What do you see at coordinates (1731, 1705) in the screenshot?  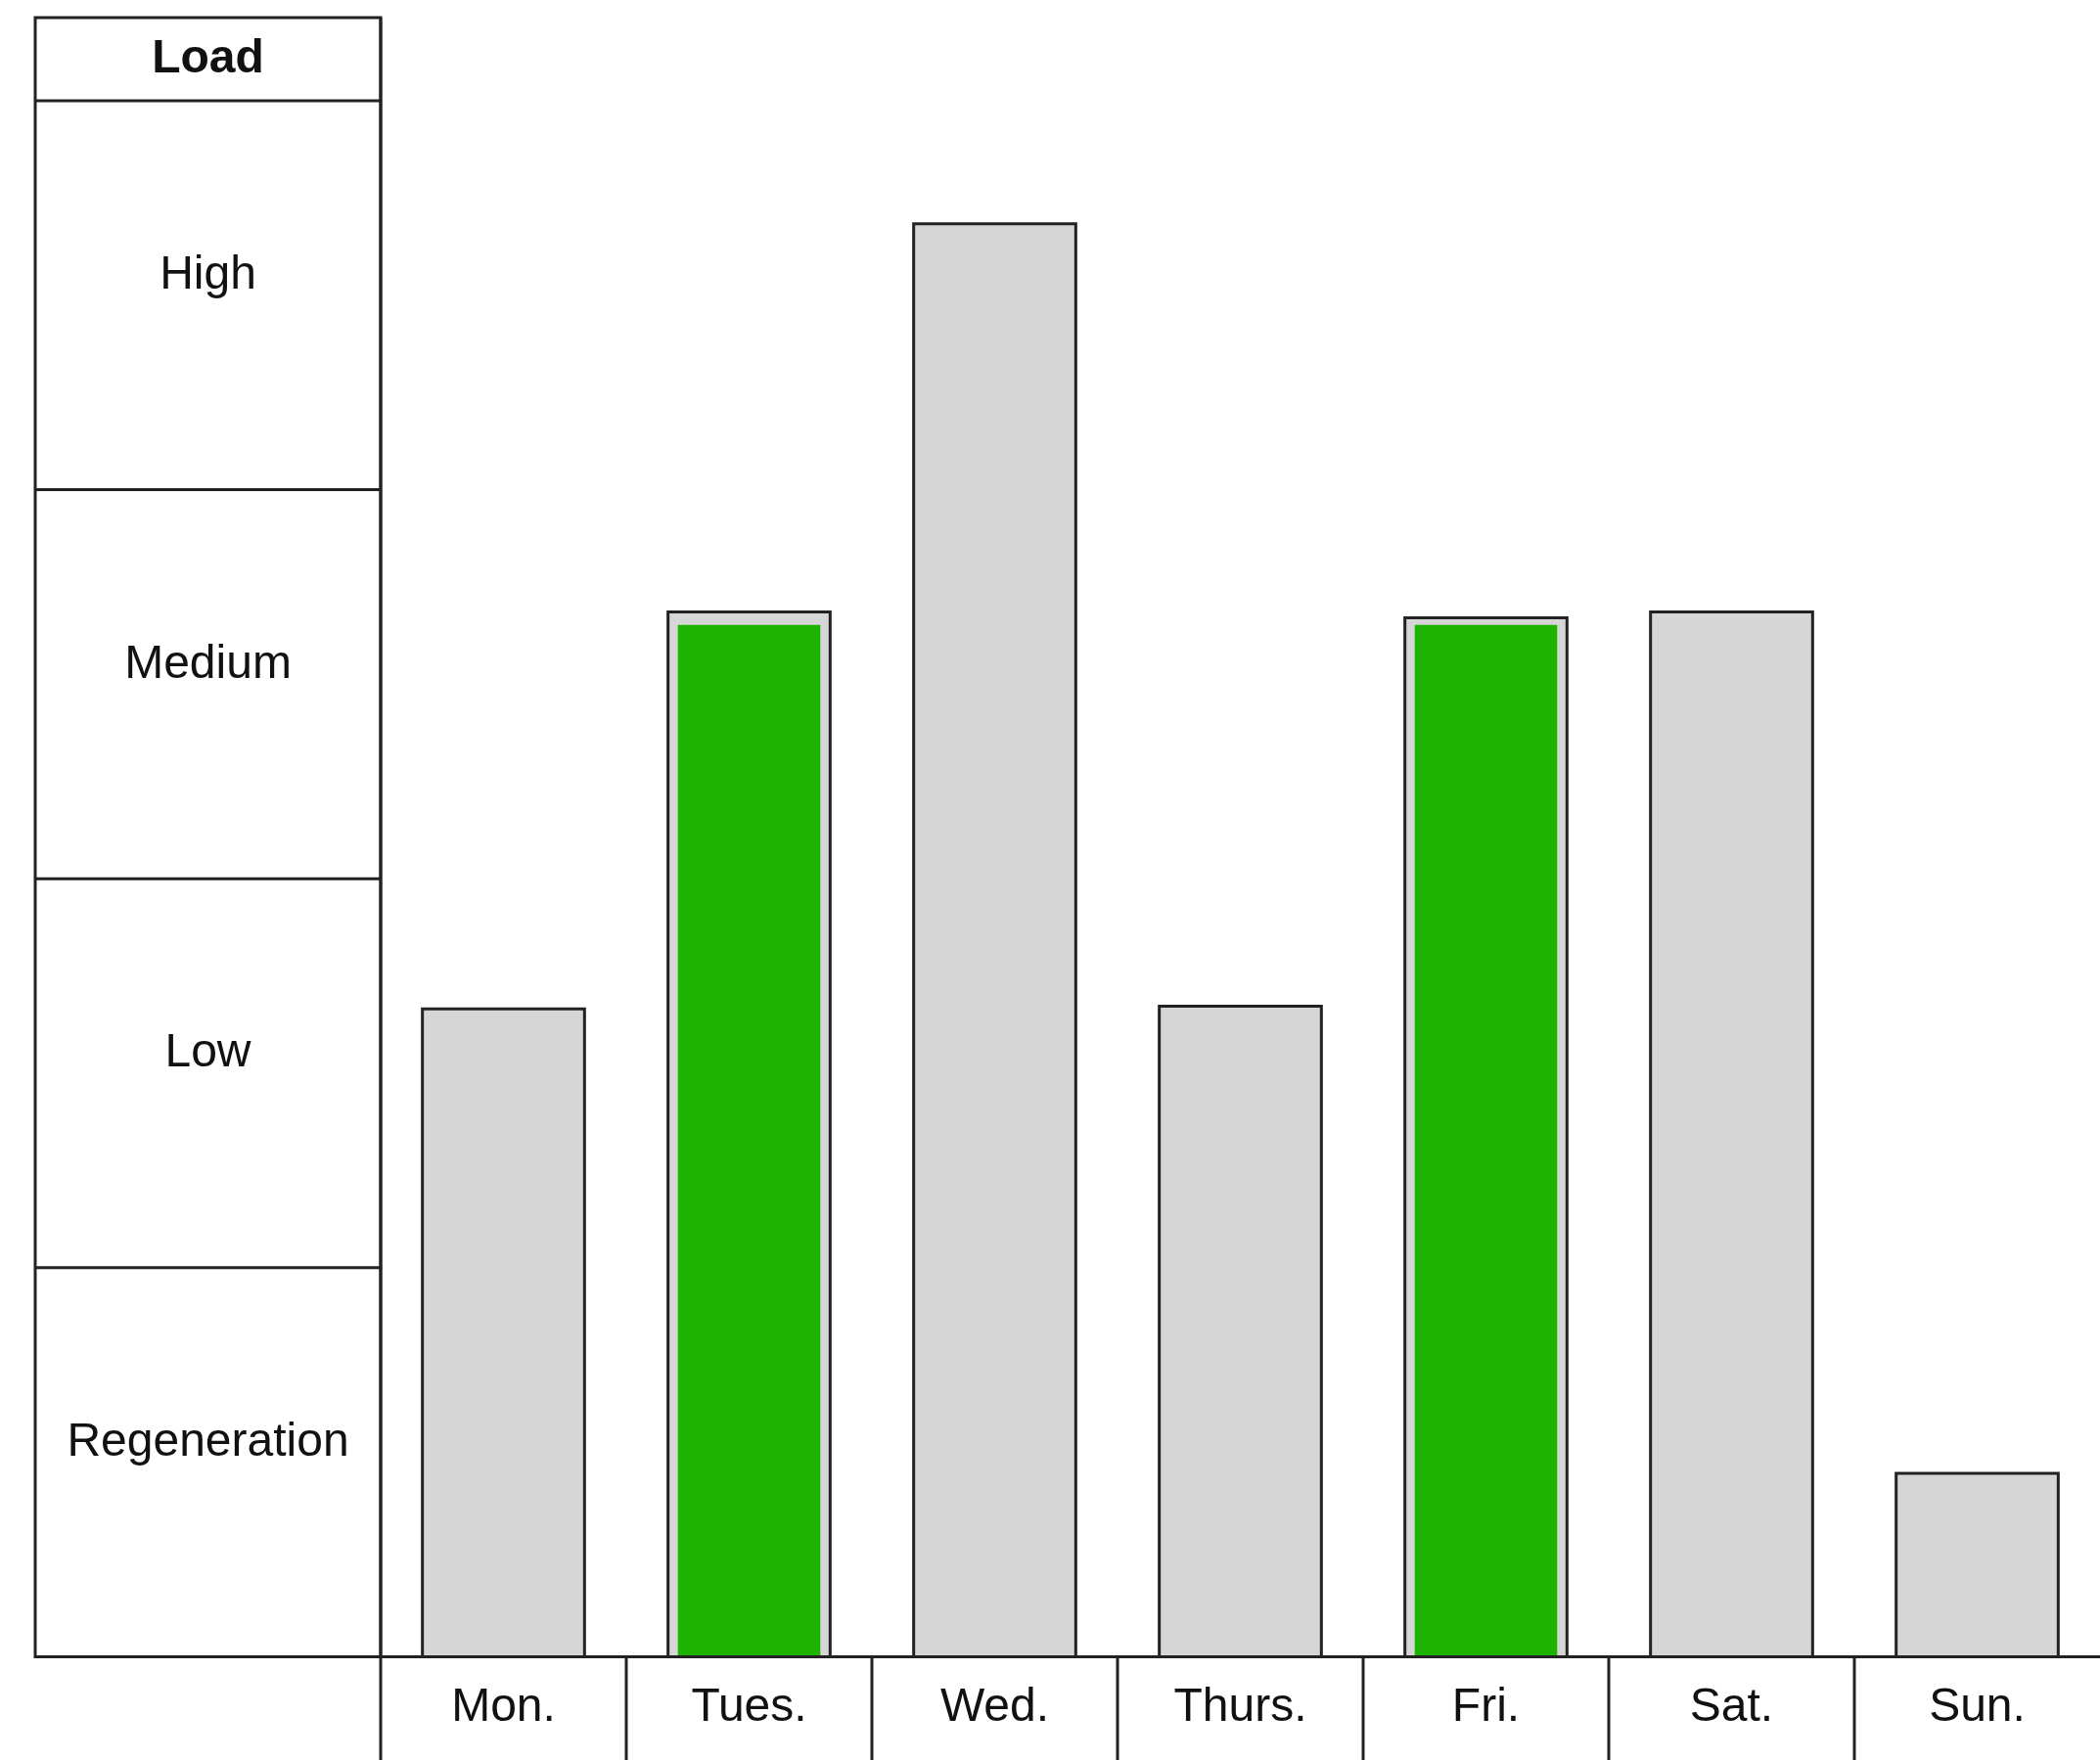 I see `x-tick-label: Sat.` at bounding box center [1731, 1705].